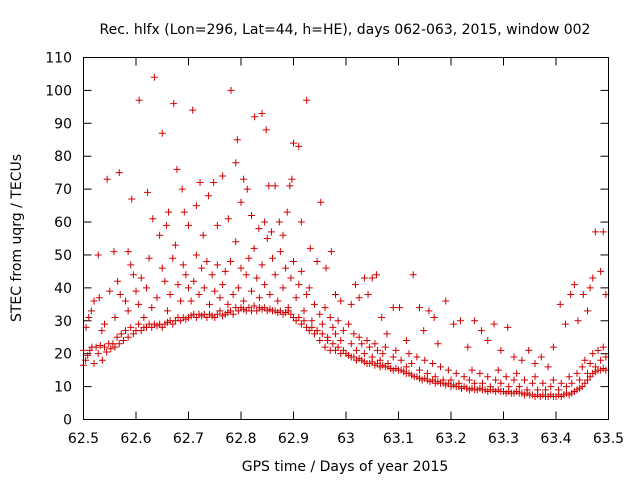 This screenshot has height=480, width=640. I want to click on x-tick-label: 63.1, so click(398, 439).